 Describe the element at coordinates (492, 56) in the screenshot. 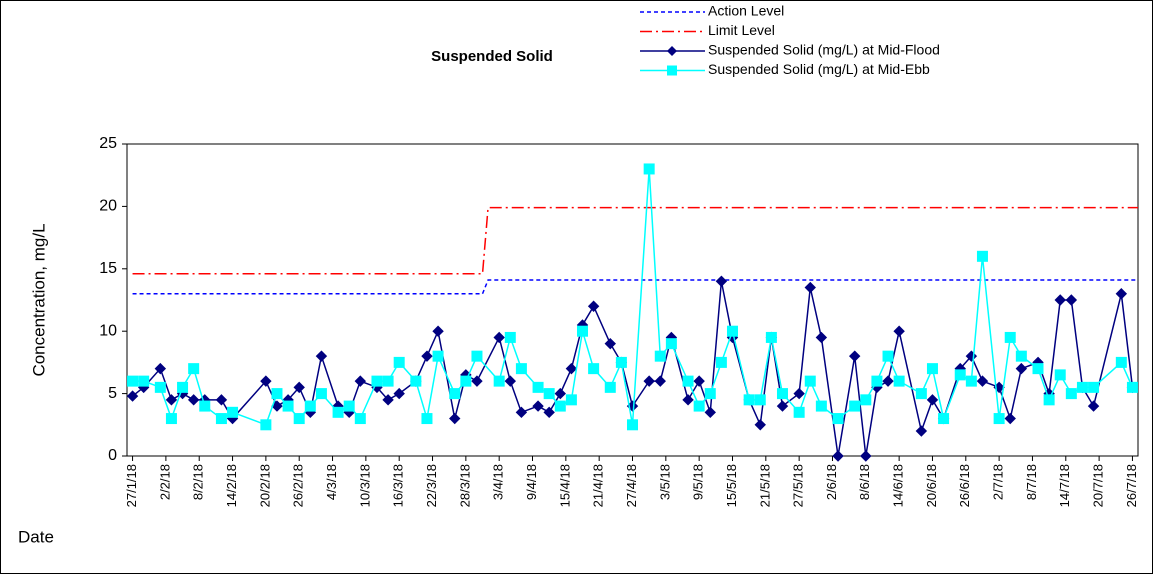

I see `chart-title: Suspended Solid` at that location.